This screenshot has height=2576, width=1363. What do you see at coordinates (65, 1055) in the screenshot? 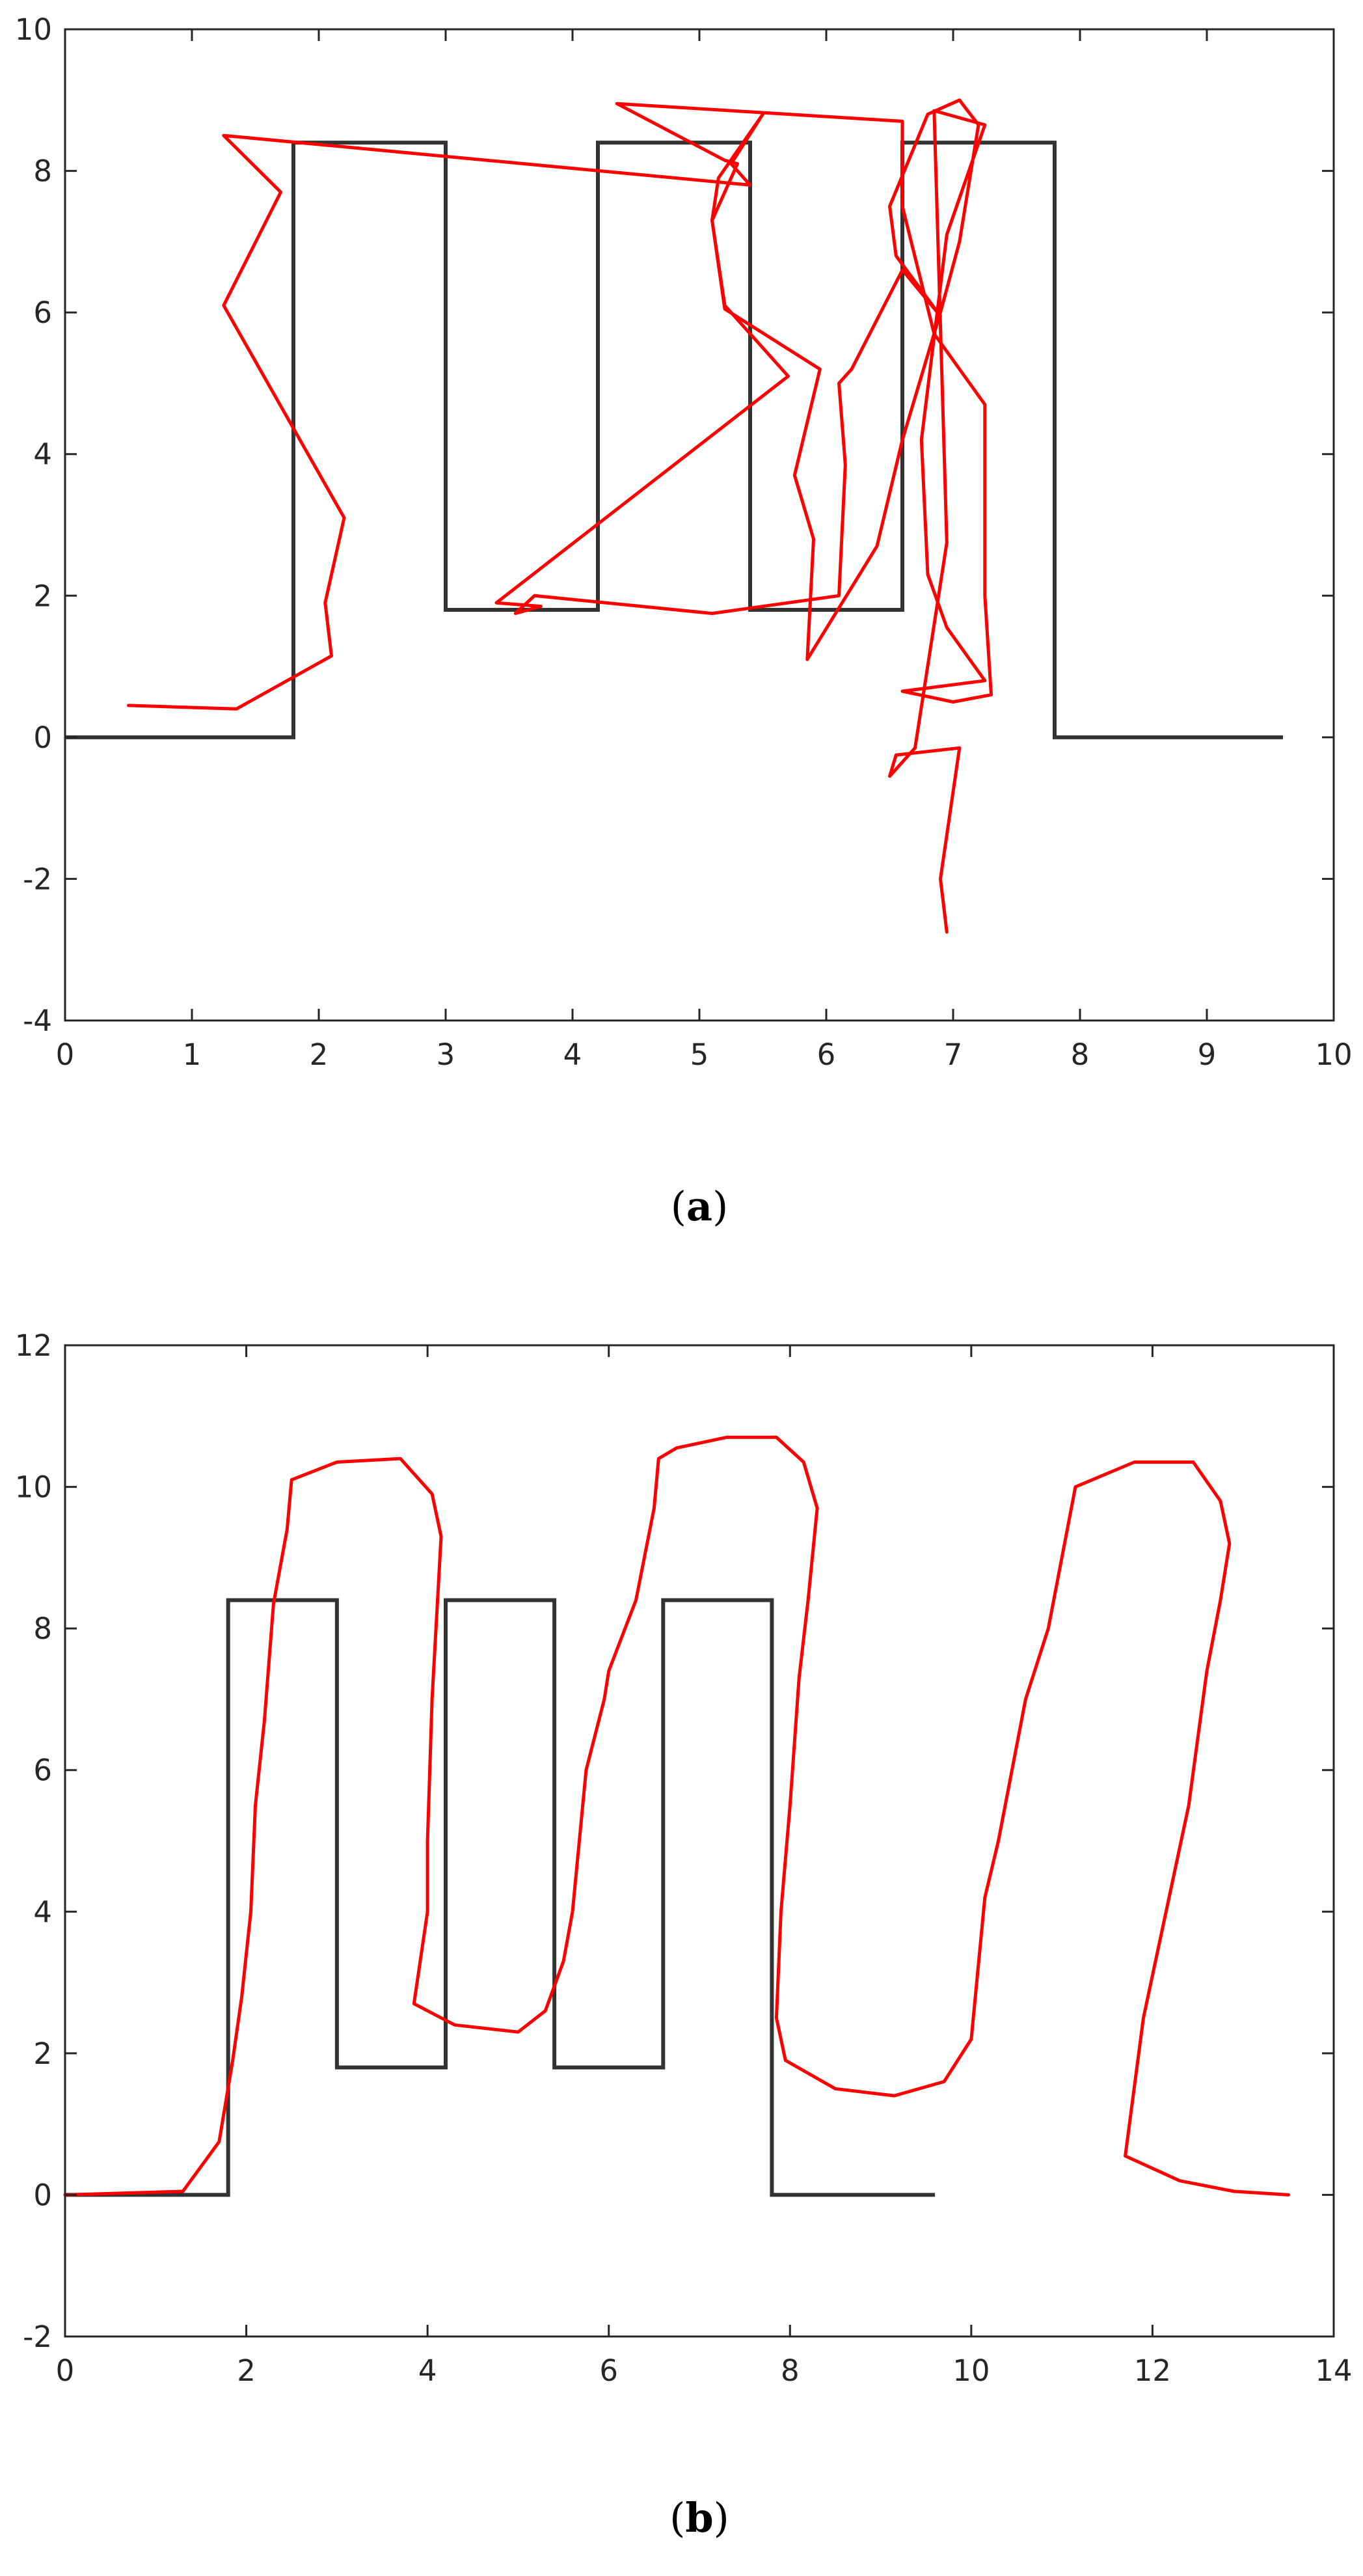
I see `panel-a-x-tick-label: 0` at bounding box center [65, 1055].